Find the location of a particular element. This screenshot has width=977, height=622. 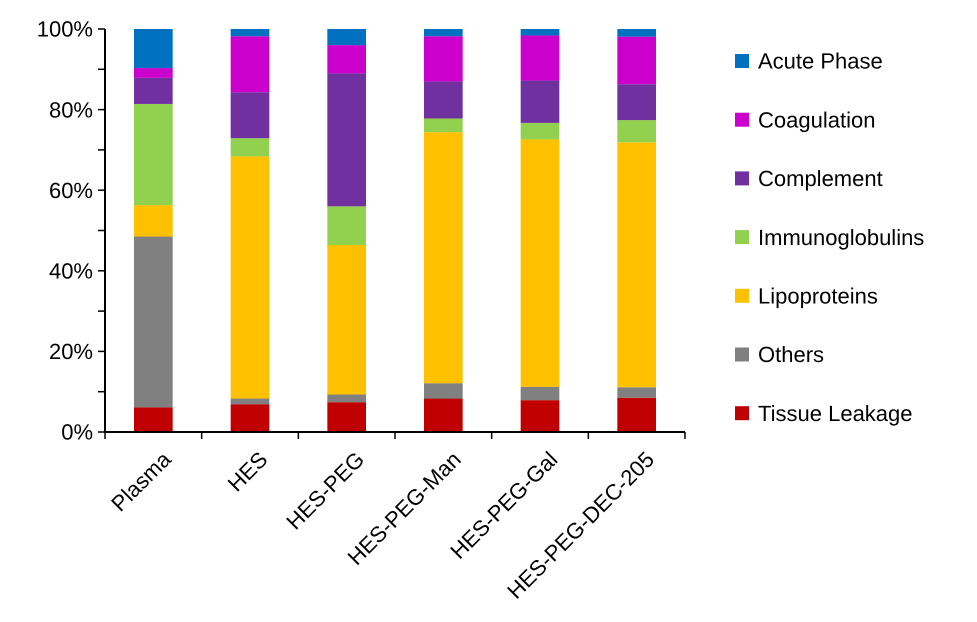

y-tick-label: 20% is located at coordinates (70, 351).